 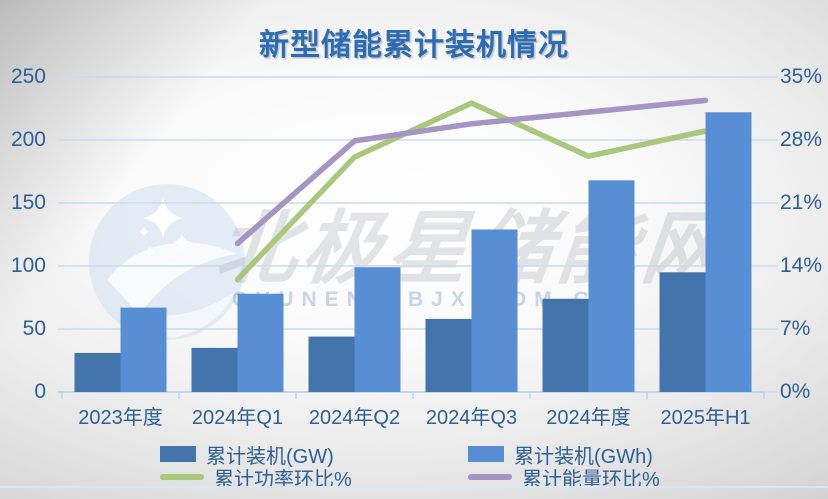 I want to click on legend-label: 累计功率环比%, so click(x=283, y=479).